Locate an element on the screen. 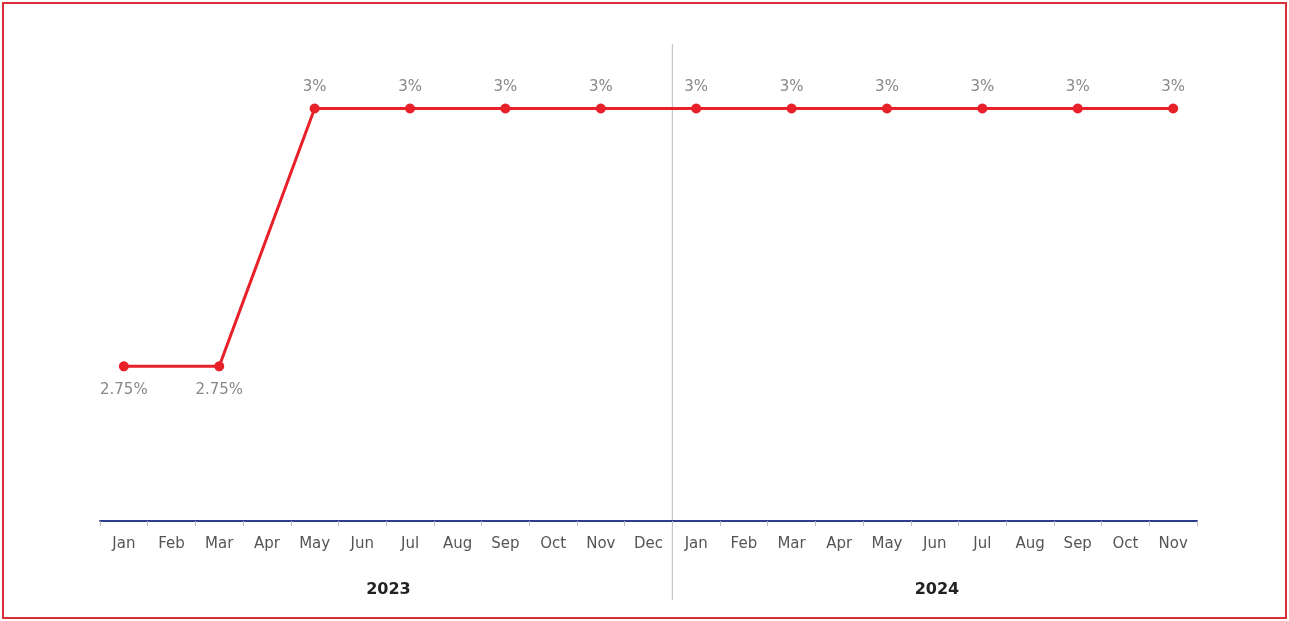 The image size is (1289, 621). text: 2024 is located at coordinates (937, 588).